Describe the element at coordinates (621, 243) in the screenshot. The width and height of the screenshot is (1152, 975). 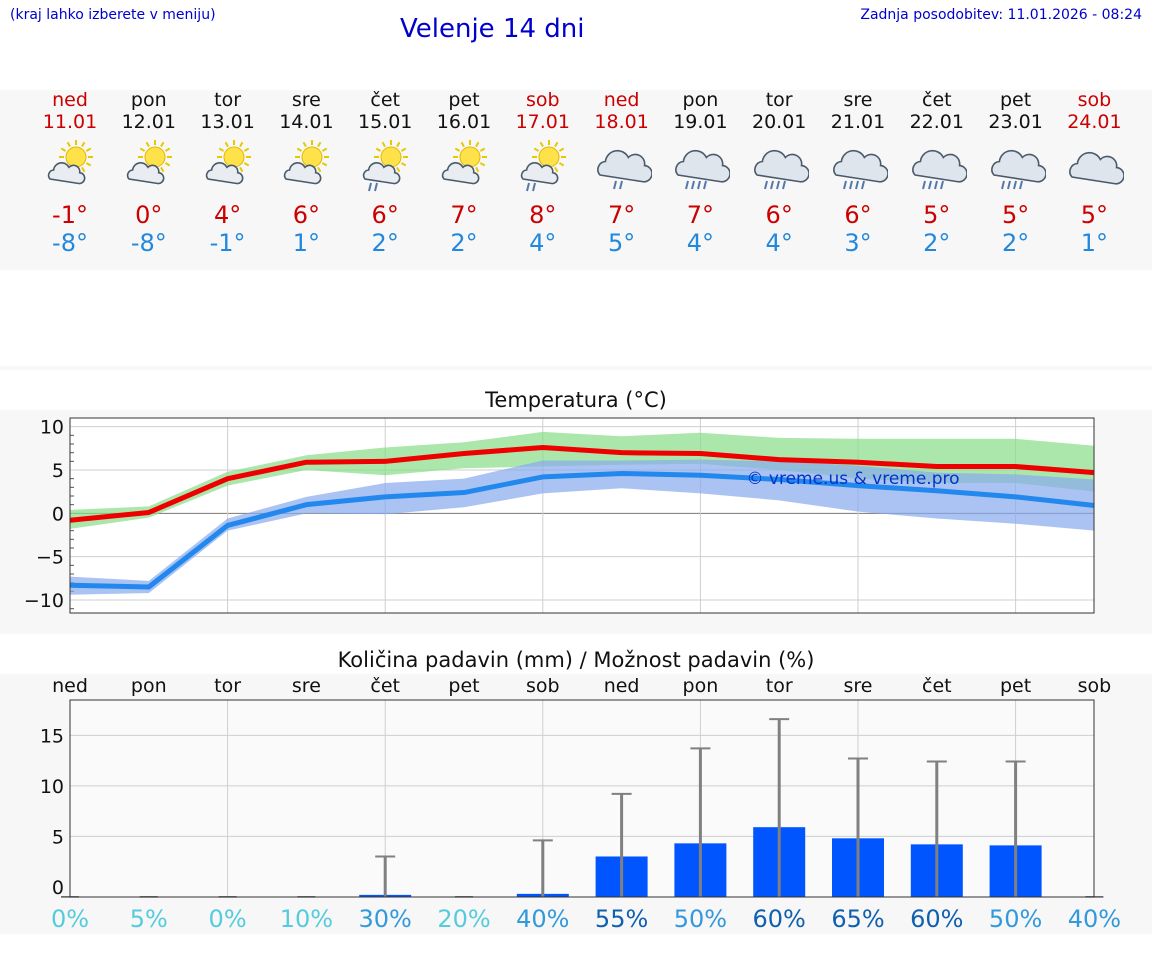
I see `day-min-temp: 5°` at that location.